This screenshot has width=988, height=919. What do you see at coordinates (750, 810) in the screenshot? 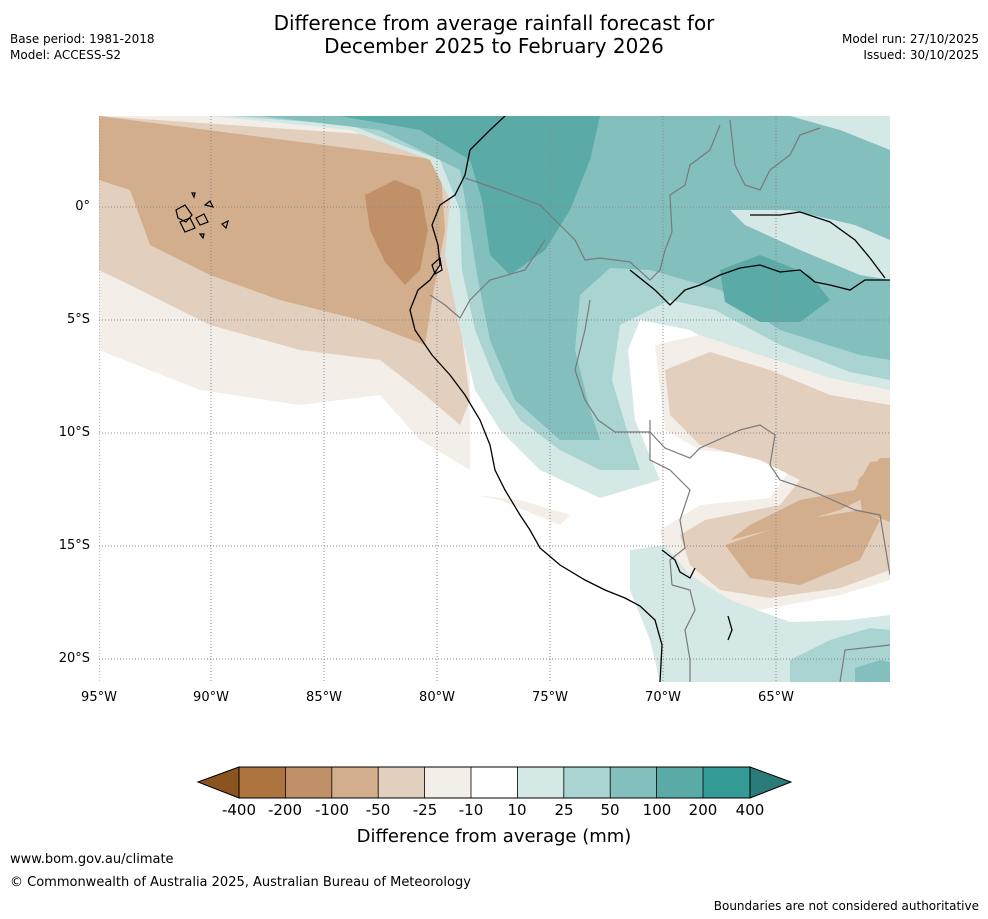
I see `legend-tick: 400` at bounding box center [750, 810].